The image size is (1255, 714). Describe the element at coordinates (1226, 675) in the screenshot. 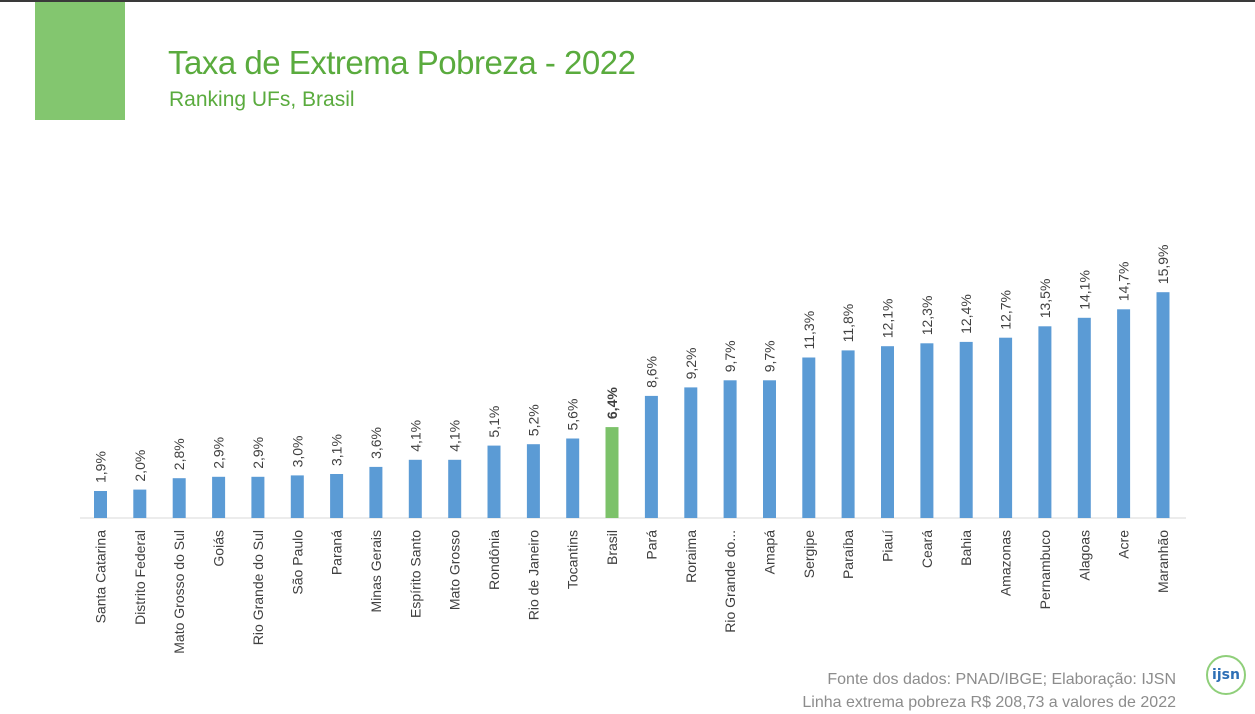

I see `ijsn-logo: ijsn` at that location.